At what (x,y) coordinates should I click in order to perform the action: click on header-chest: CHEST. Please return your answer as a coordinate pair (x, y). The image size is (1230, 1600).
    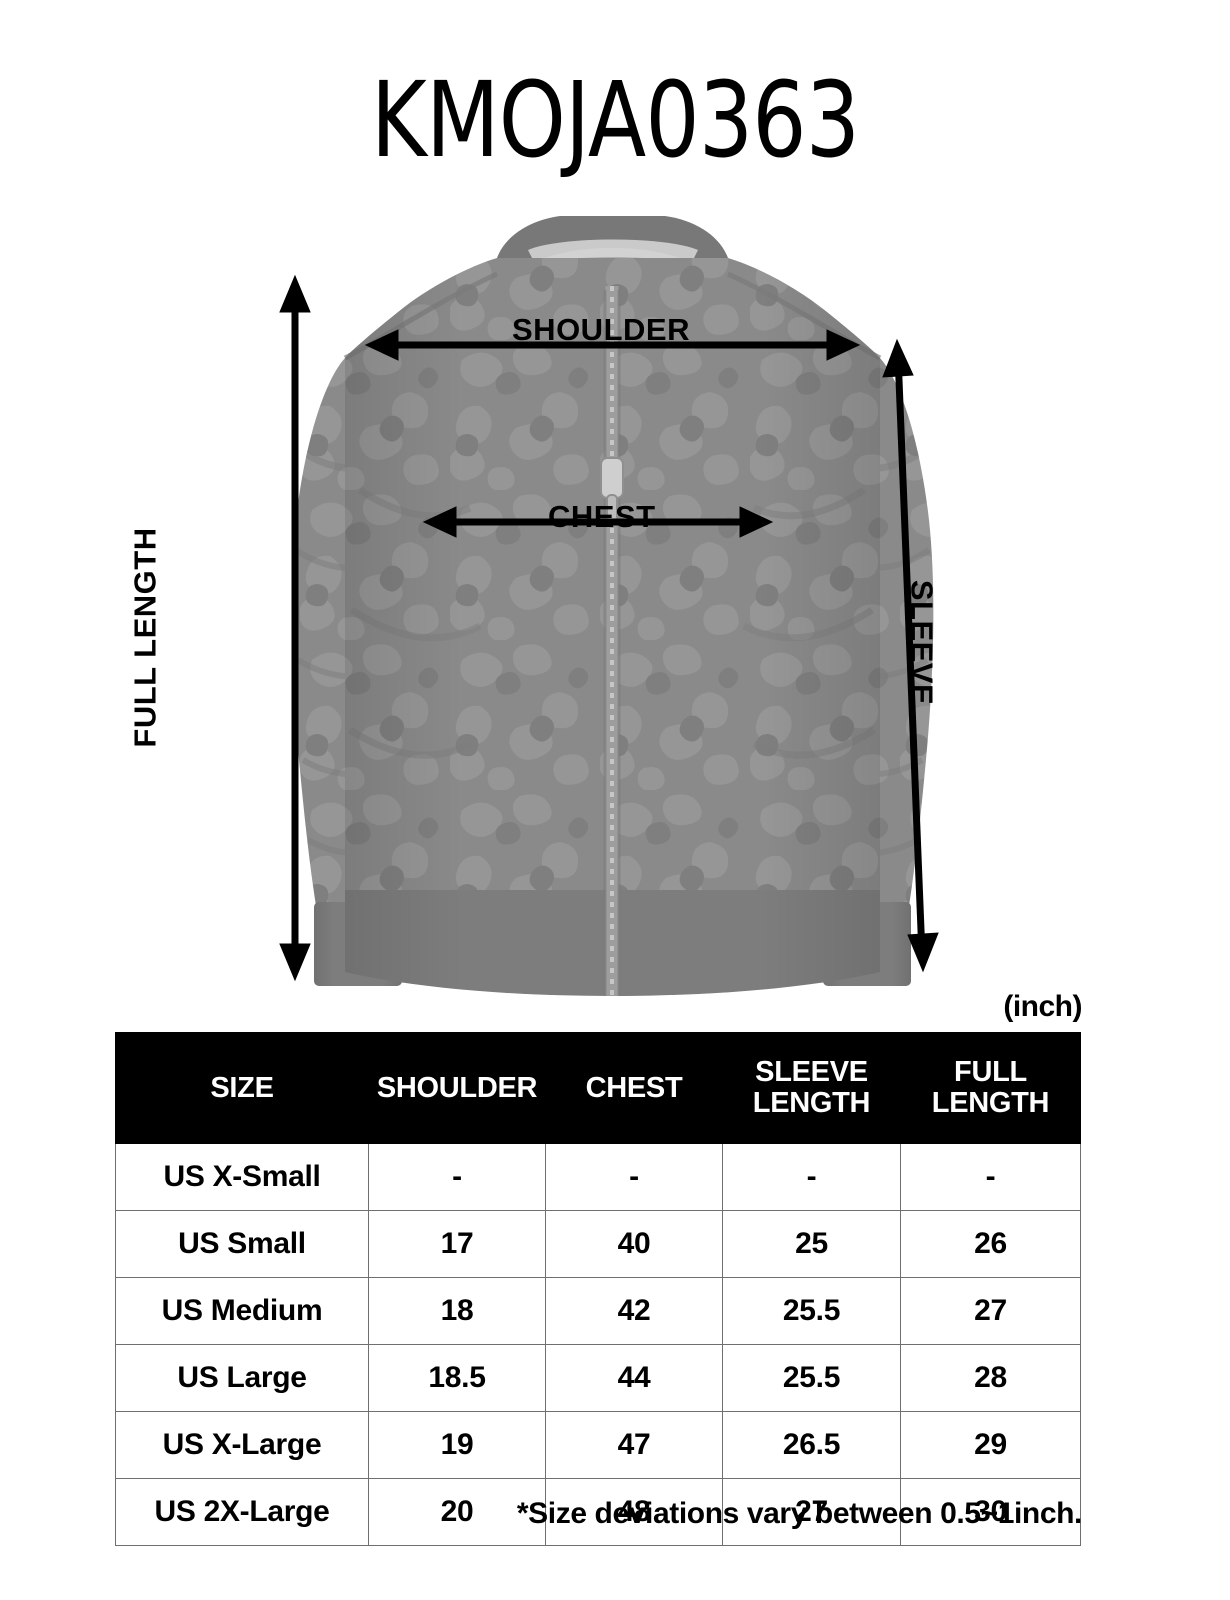
    Looking at the image, I should click on (634, 1088).